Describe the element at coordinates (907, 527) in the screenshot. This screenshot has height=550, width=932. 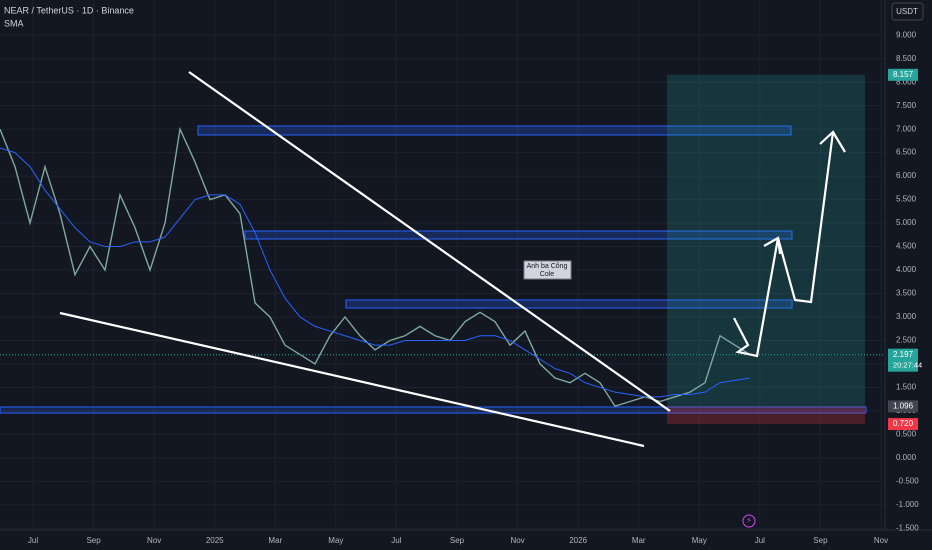
I see `y-tick-label: -1.500` at that location.